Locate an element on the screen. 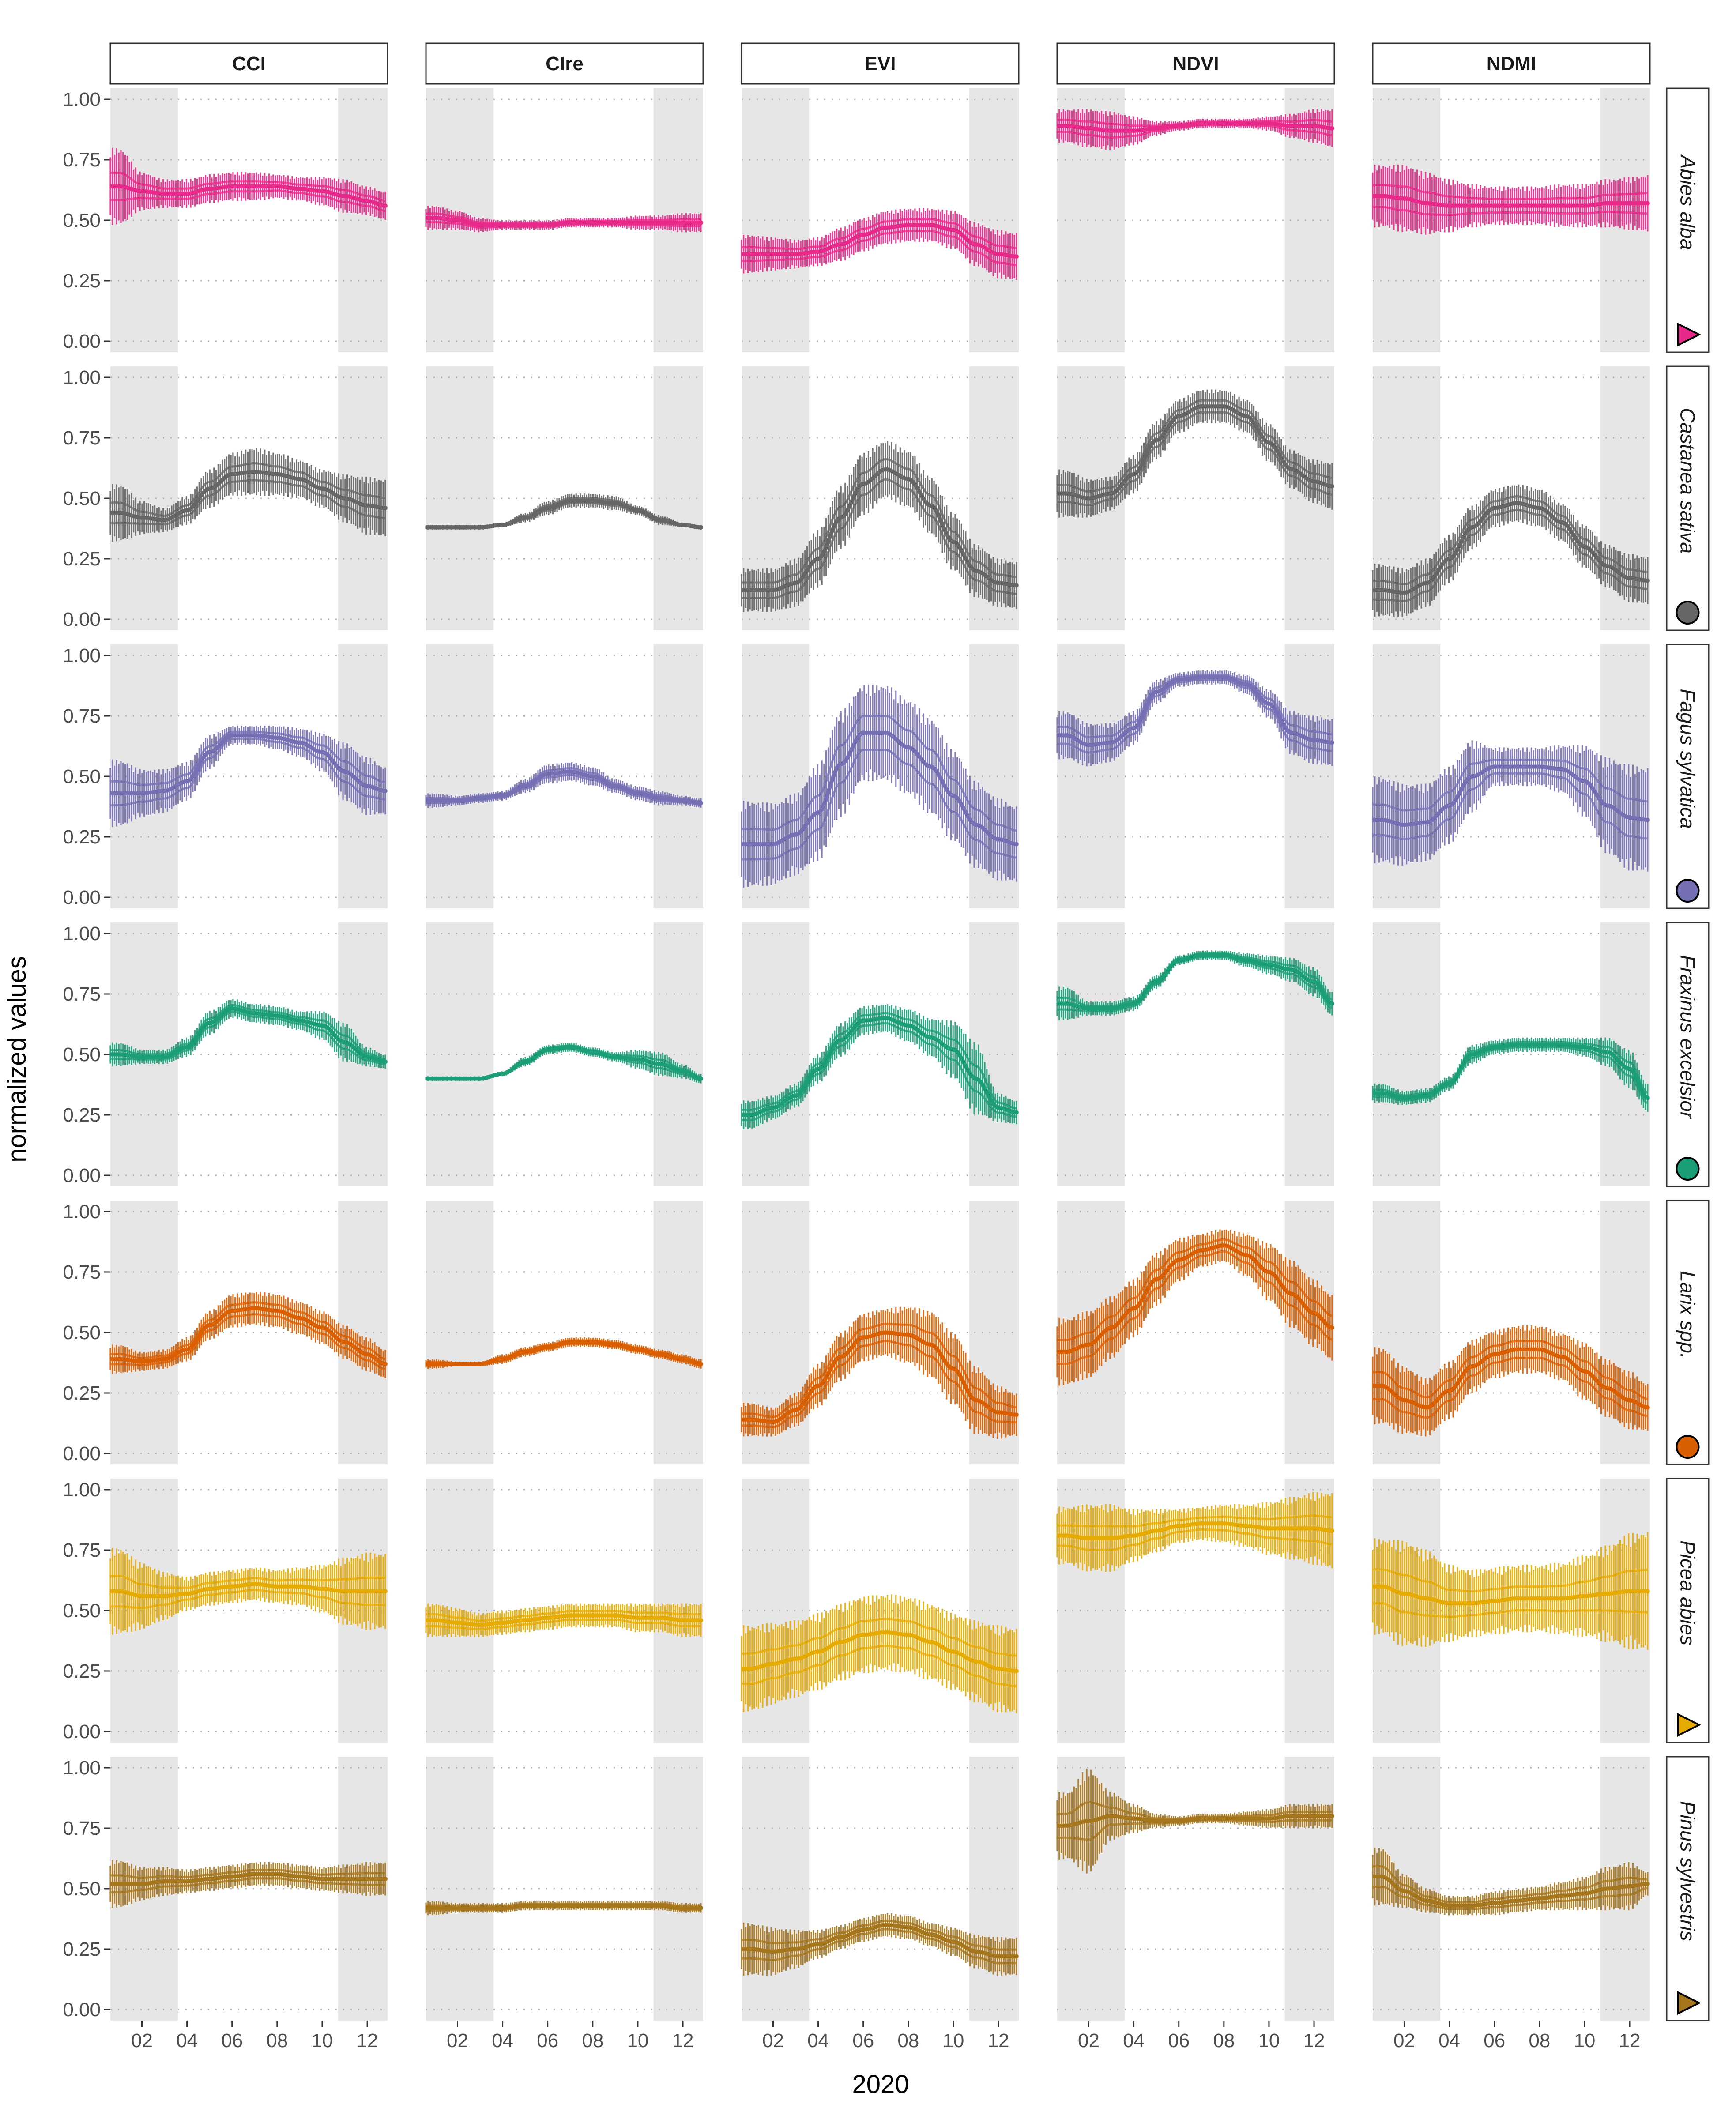 The height and width of the screenshot is (2108, 1736). row-label-box is located at coordinates (1688, 1610).